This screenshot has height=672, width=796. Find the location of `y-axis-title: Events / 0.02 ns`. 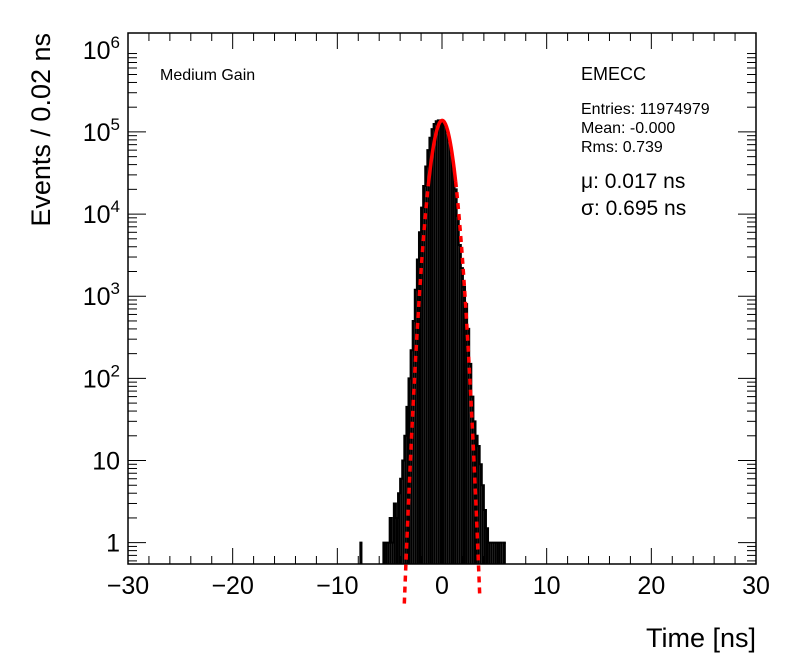

y-axis-title: Events / 0.02 ns is located at coordinates (41, 130).